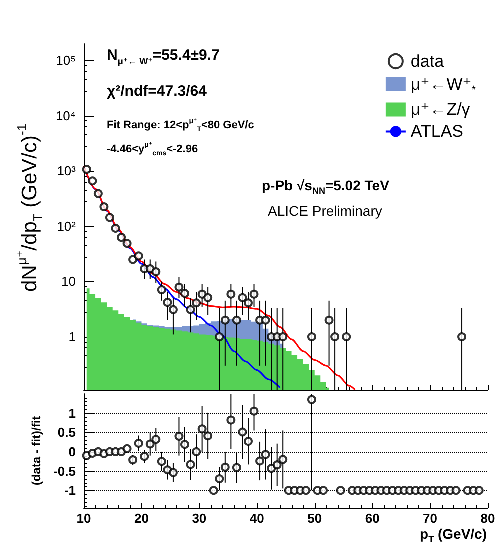 Image resolution: width=495 pixels, height=544 pixels. Describe the element at coordinates (430, 518) in the screenshot. I see `x-tick-label: 70` at that location.